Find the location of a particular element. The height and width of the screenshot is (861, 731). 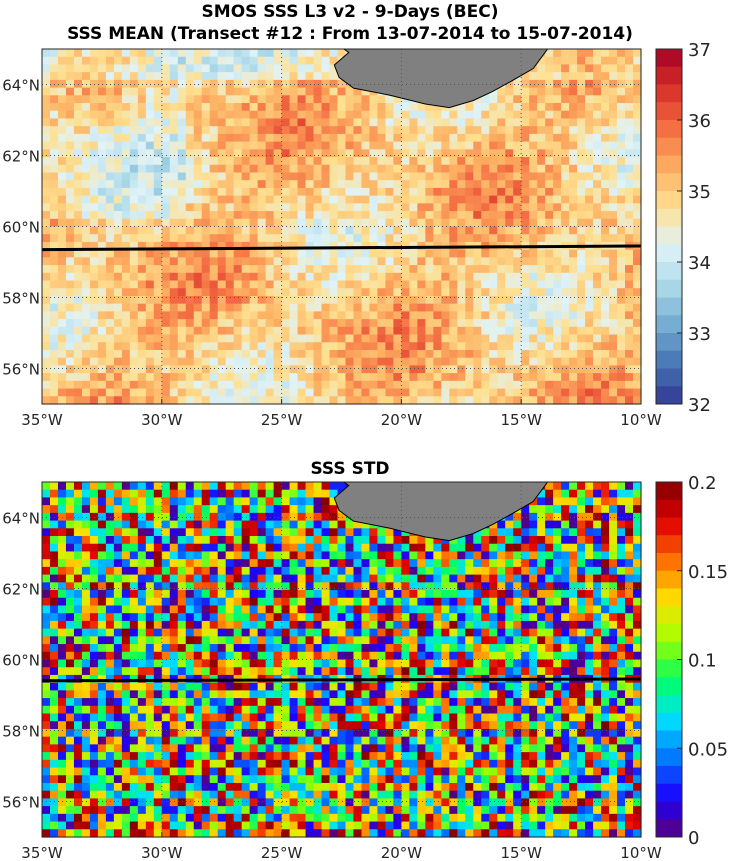

std-colorbar: 0 0.05 0.1 0.15 0.2 is located at coordinates (691, 661).